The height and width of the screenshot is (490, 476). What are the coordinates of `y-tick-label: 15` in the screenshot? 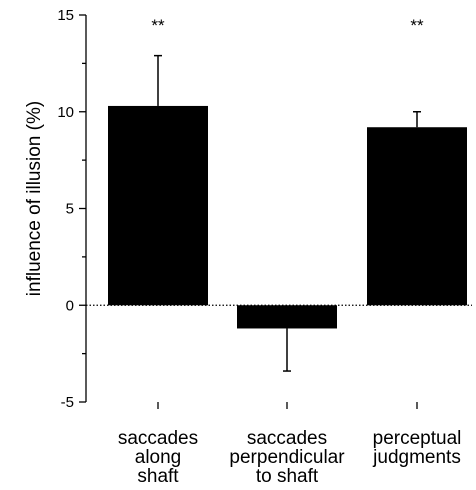 It's located at (65, 15).